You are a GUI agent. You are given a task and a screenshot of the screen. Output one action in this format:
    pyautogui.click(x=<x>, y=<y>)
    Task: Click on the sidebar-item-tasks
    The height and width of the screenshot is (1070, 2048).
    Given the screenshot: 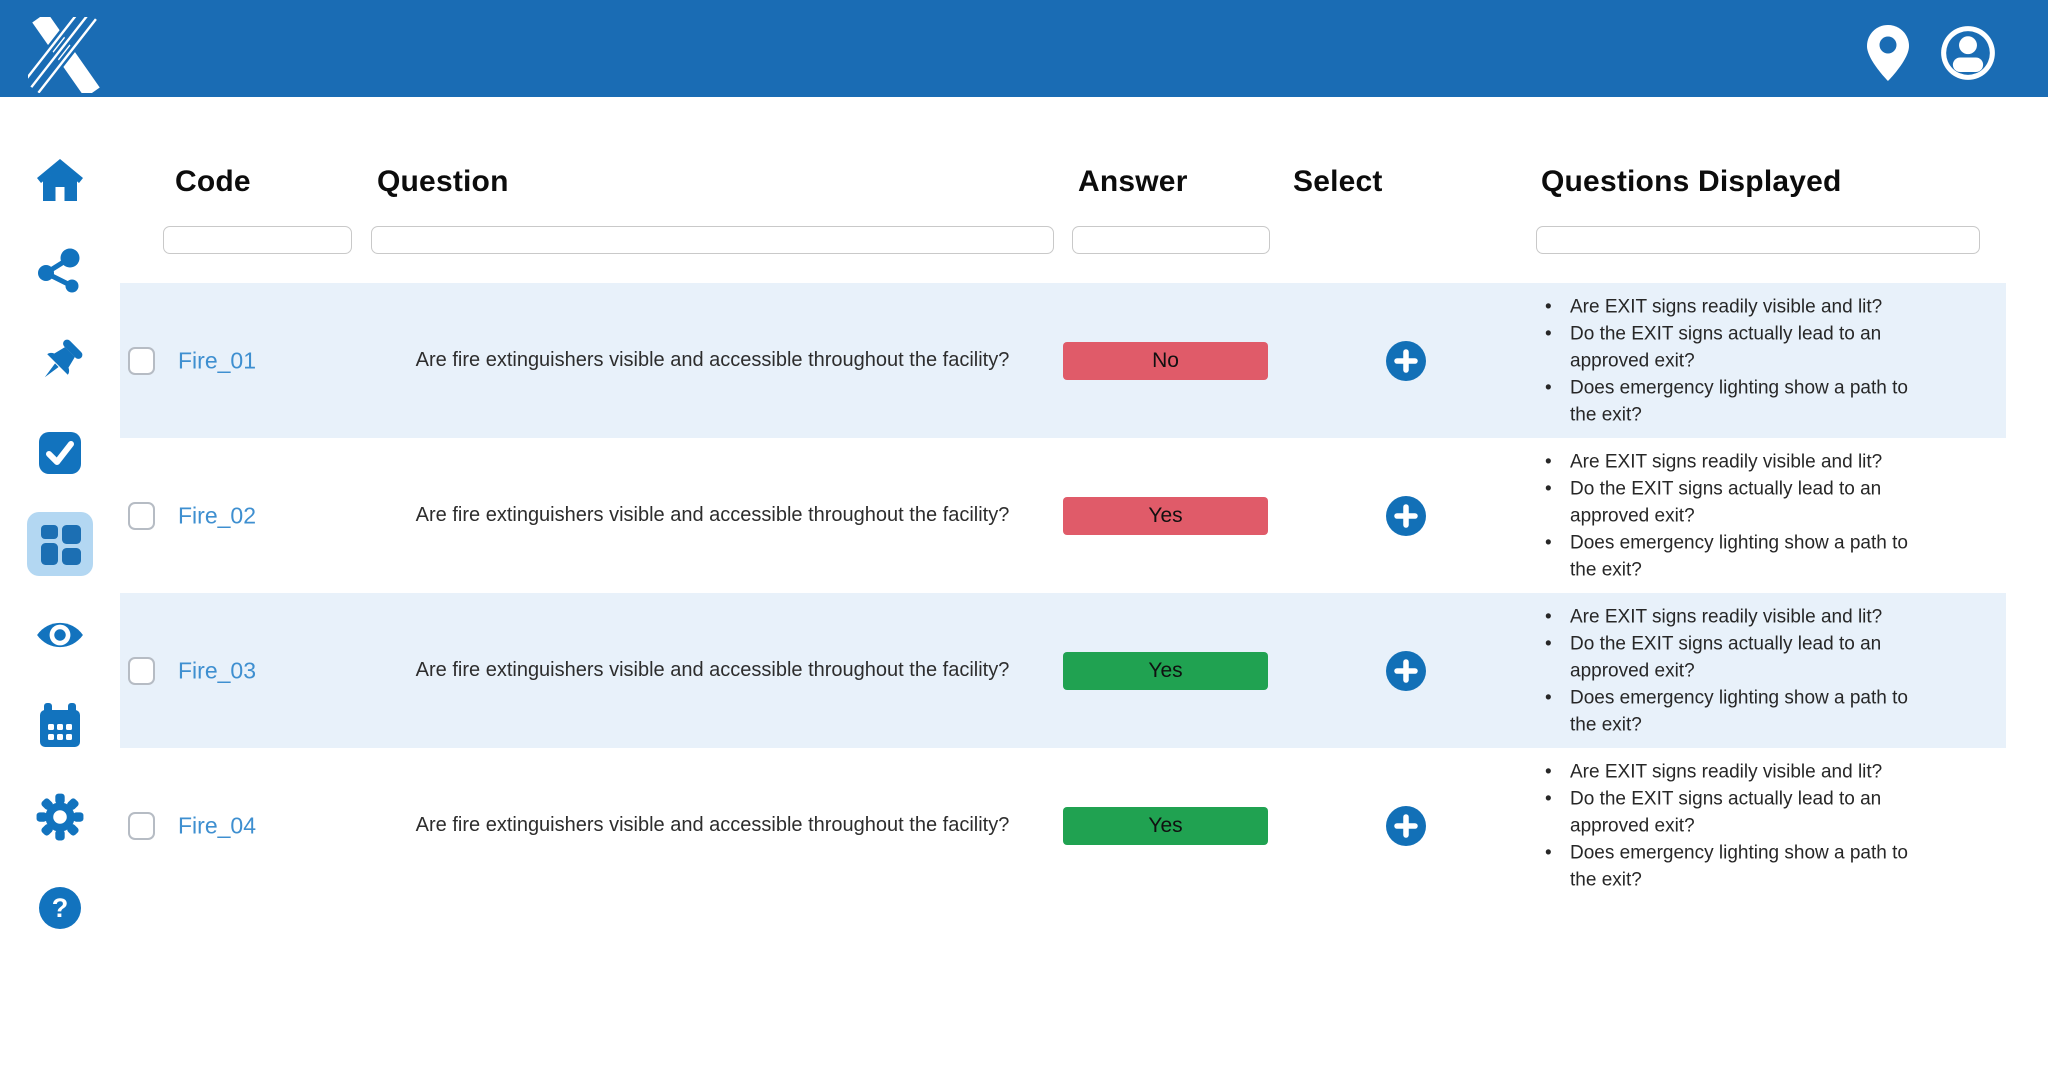 What is the action you would take?
    pyautogui.click(x=60, y=453)
    